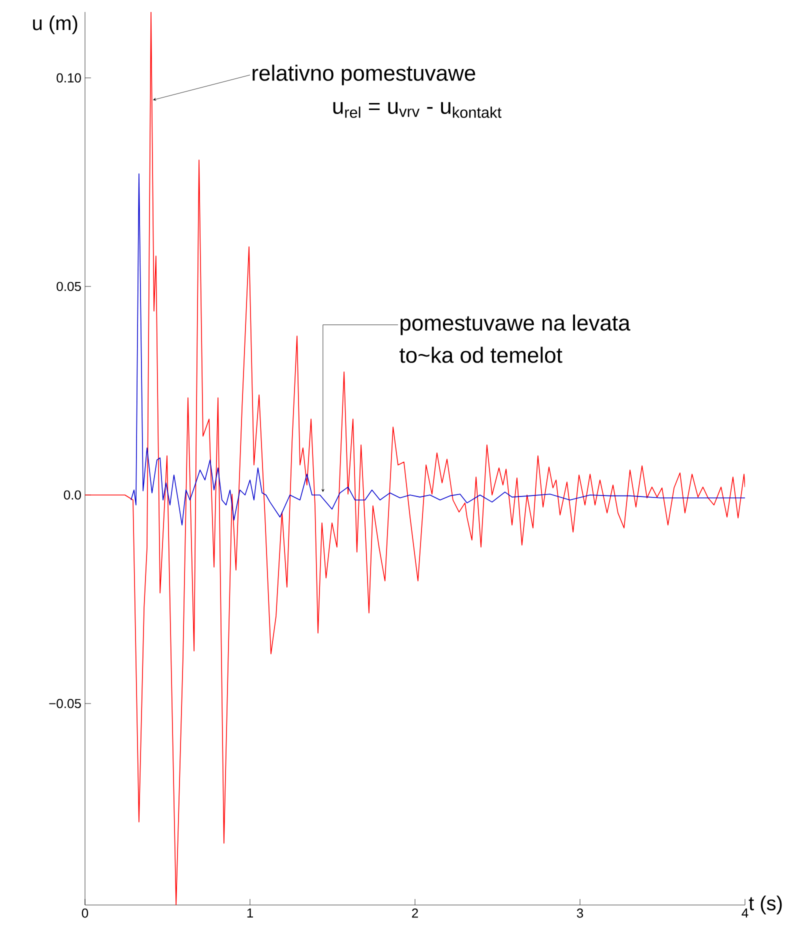 The height and width of the screenshot is (929, 796). What do you see at coordinates (72, 495) in the screenshot?
I see `y-tick-label: 0.0` at bounding box center [72, 495].